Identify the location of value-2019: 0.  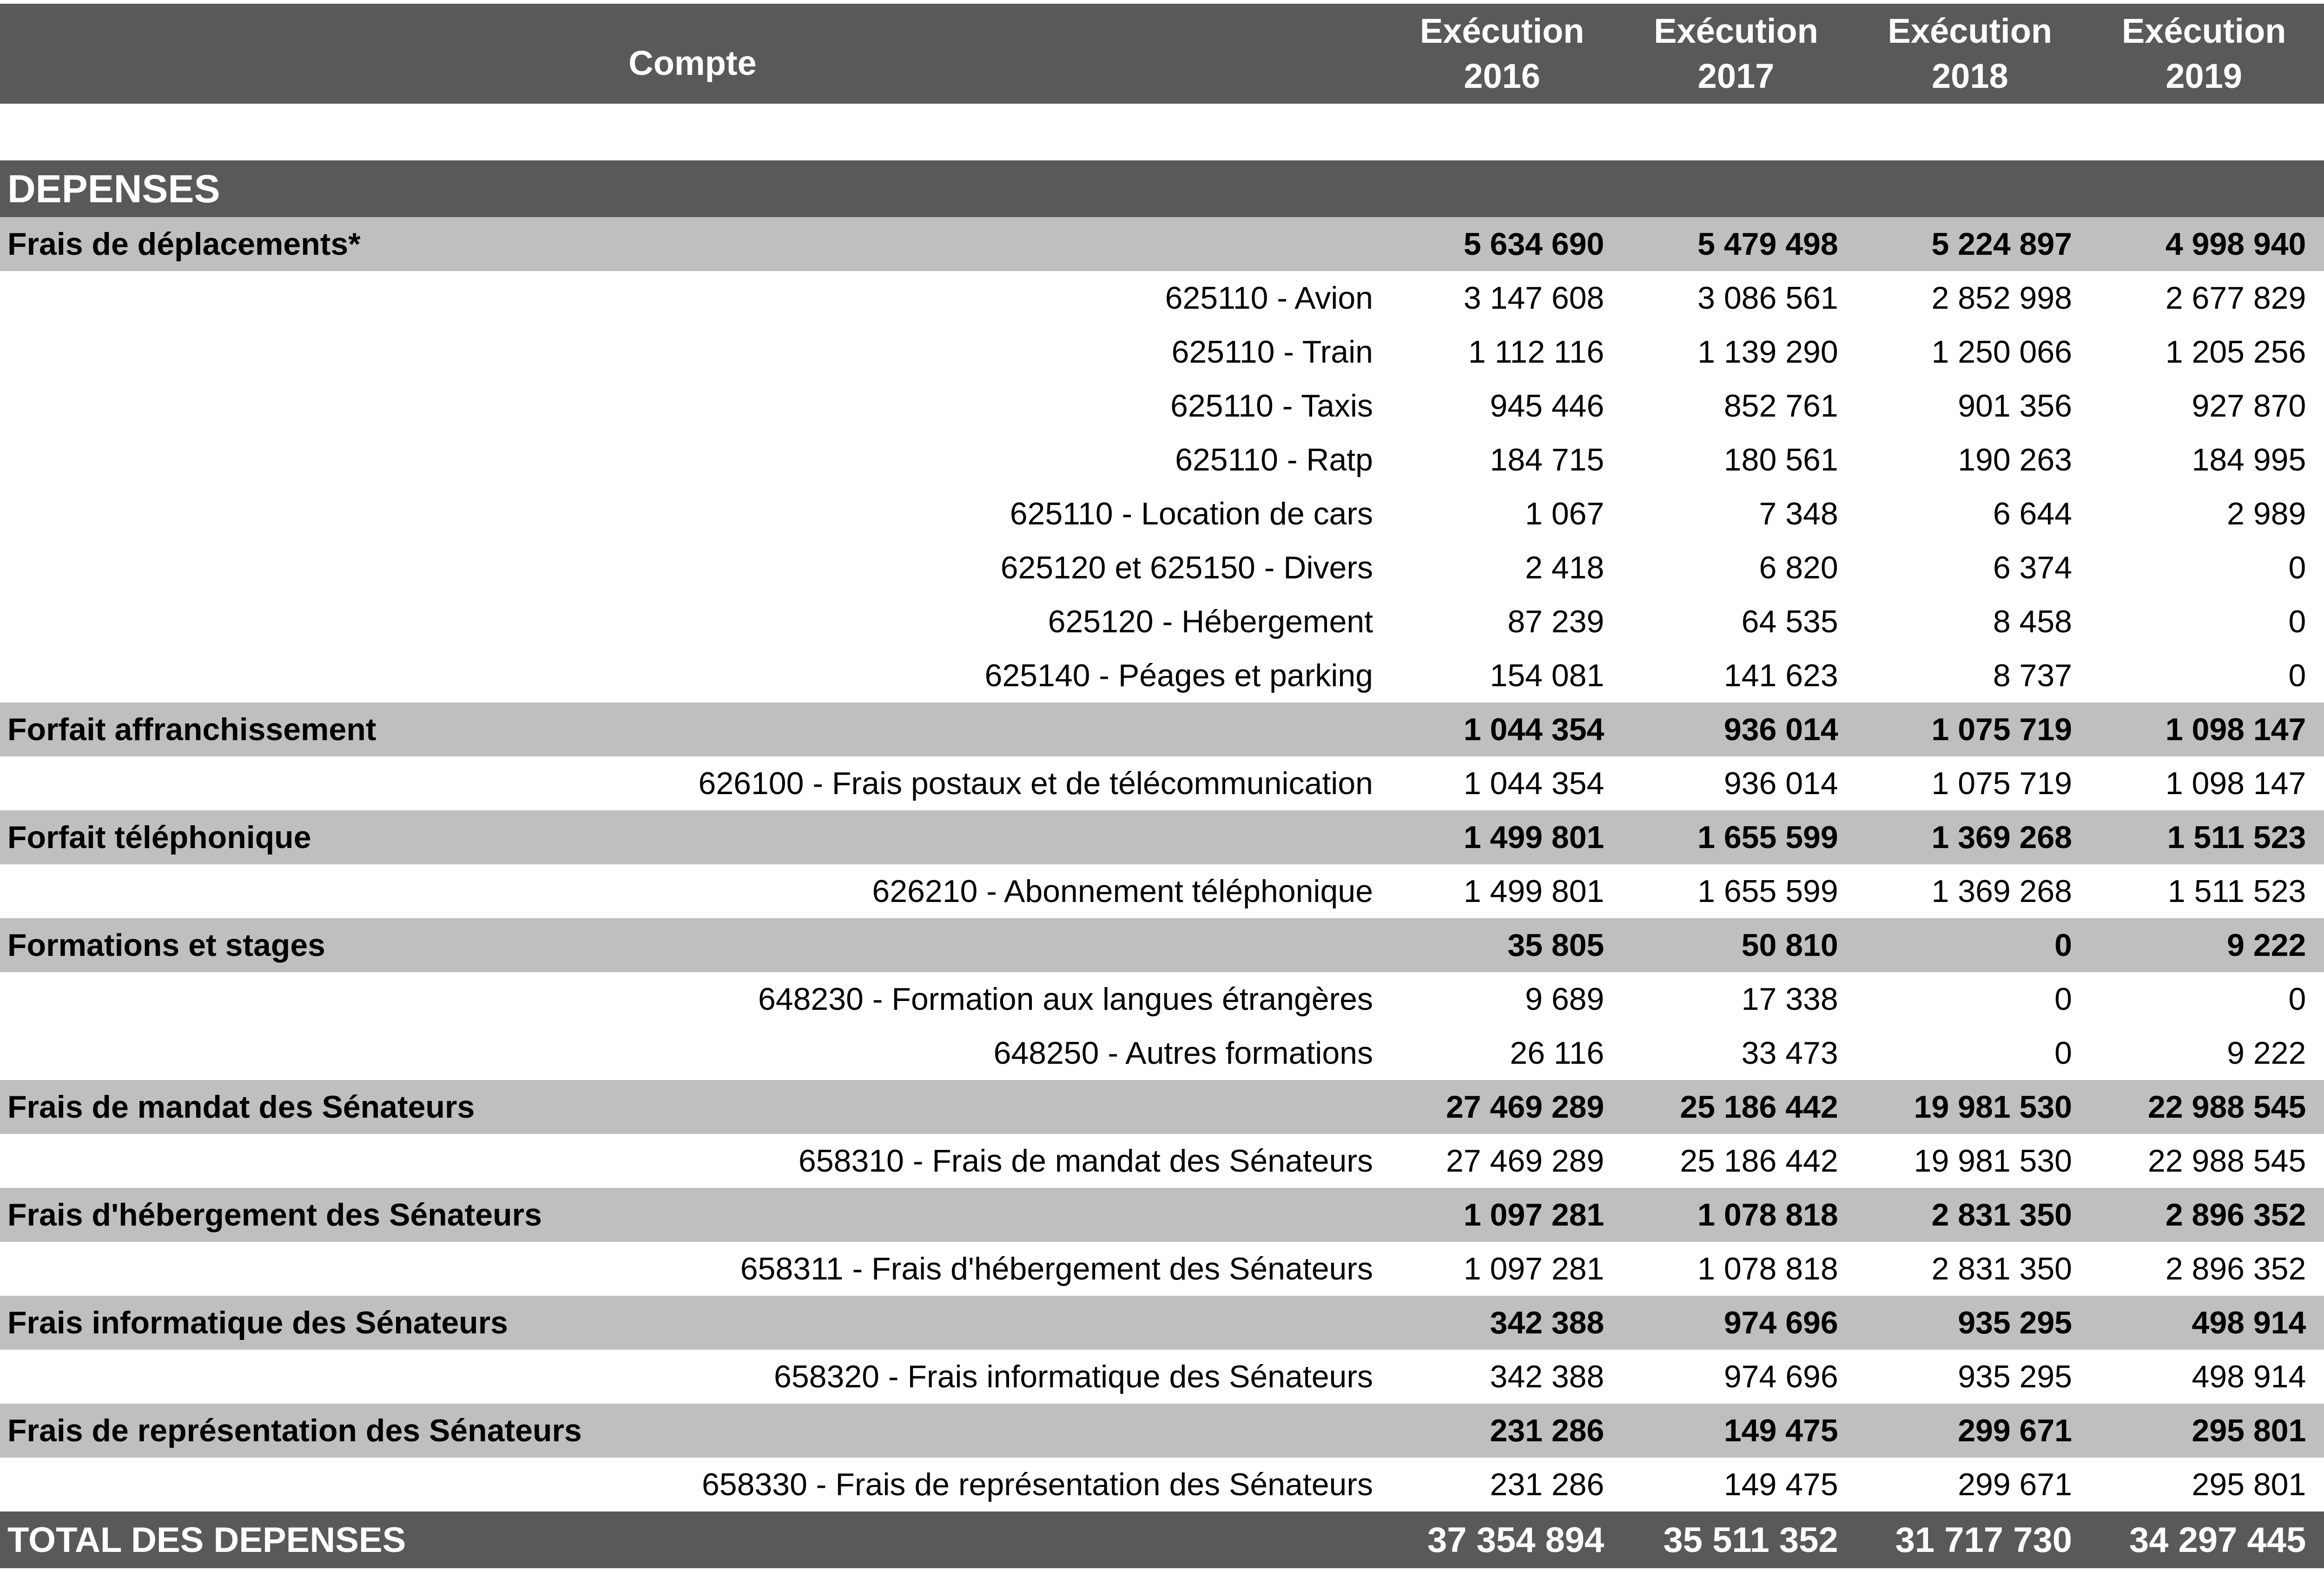
(2297, 622).